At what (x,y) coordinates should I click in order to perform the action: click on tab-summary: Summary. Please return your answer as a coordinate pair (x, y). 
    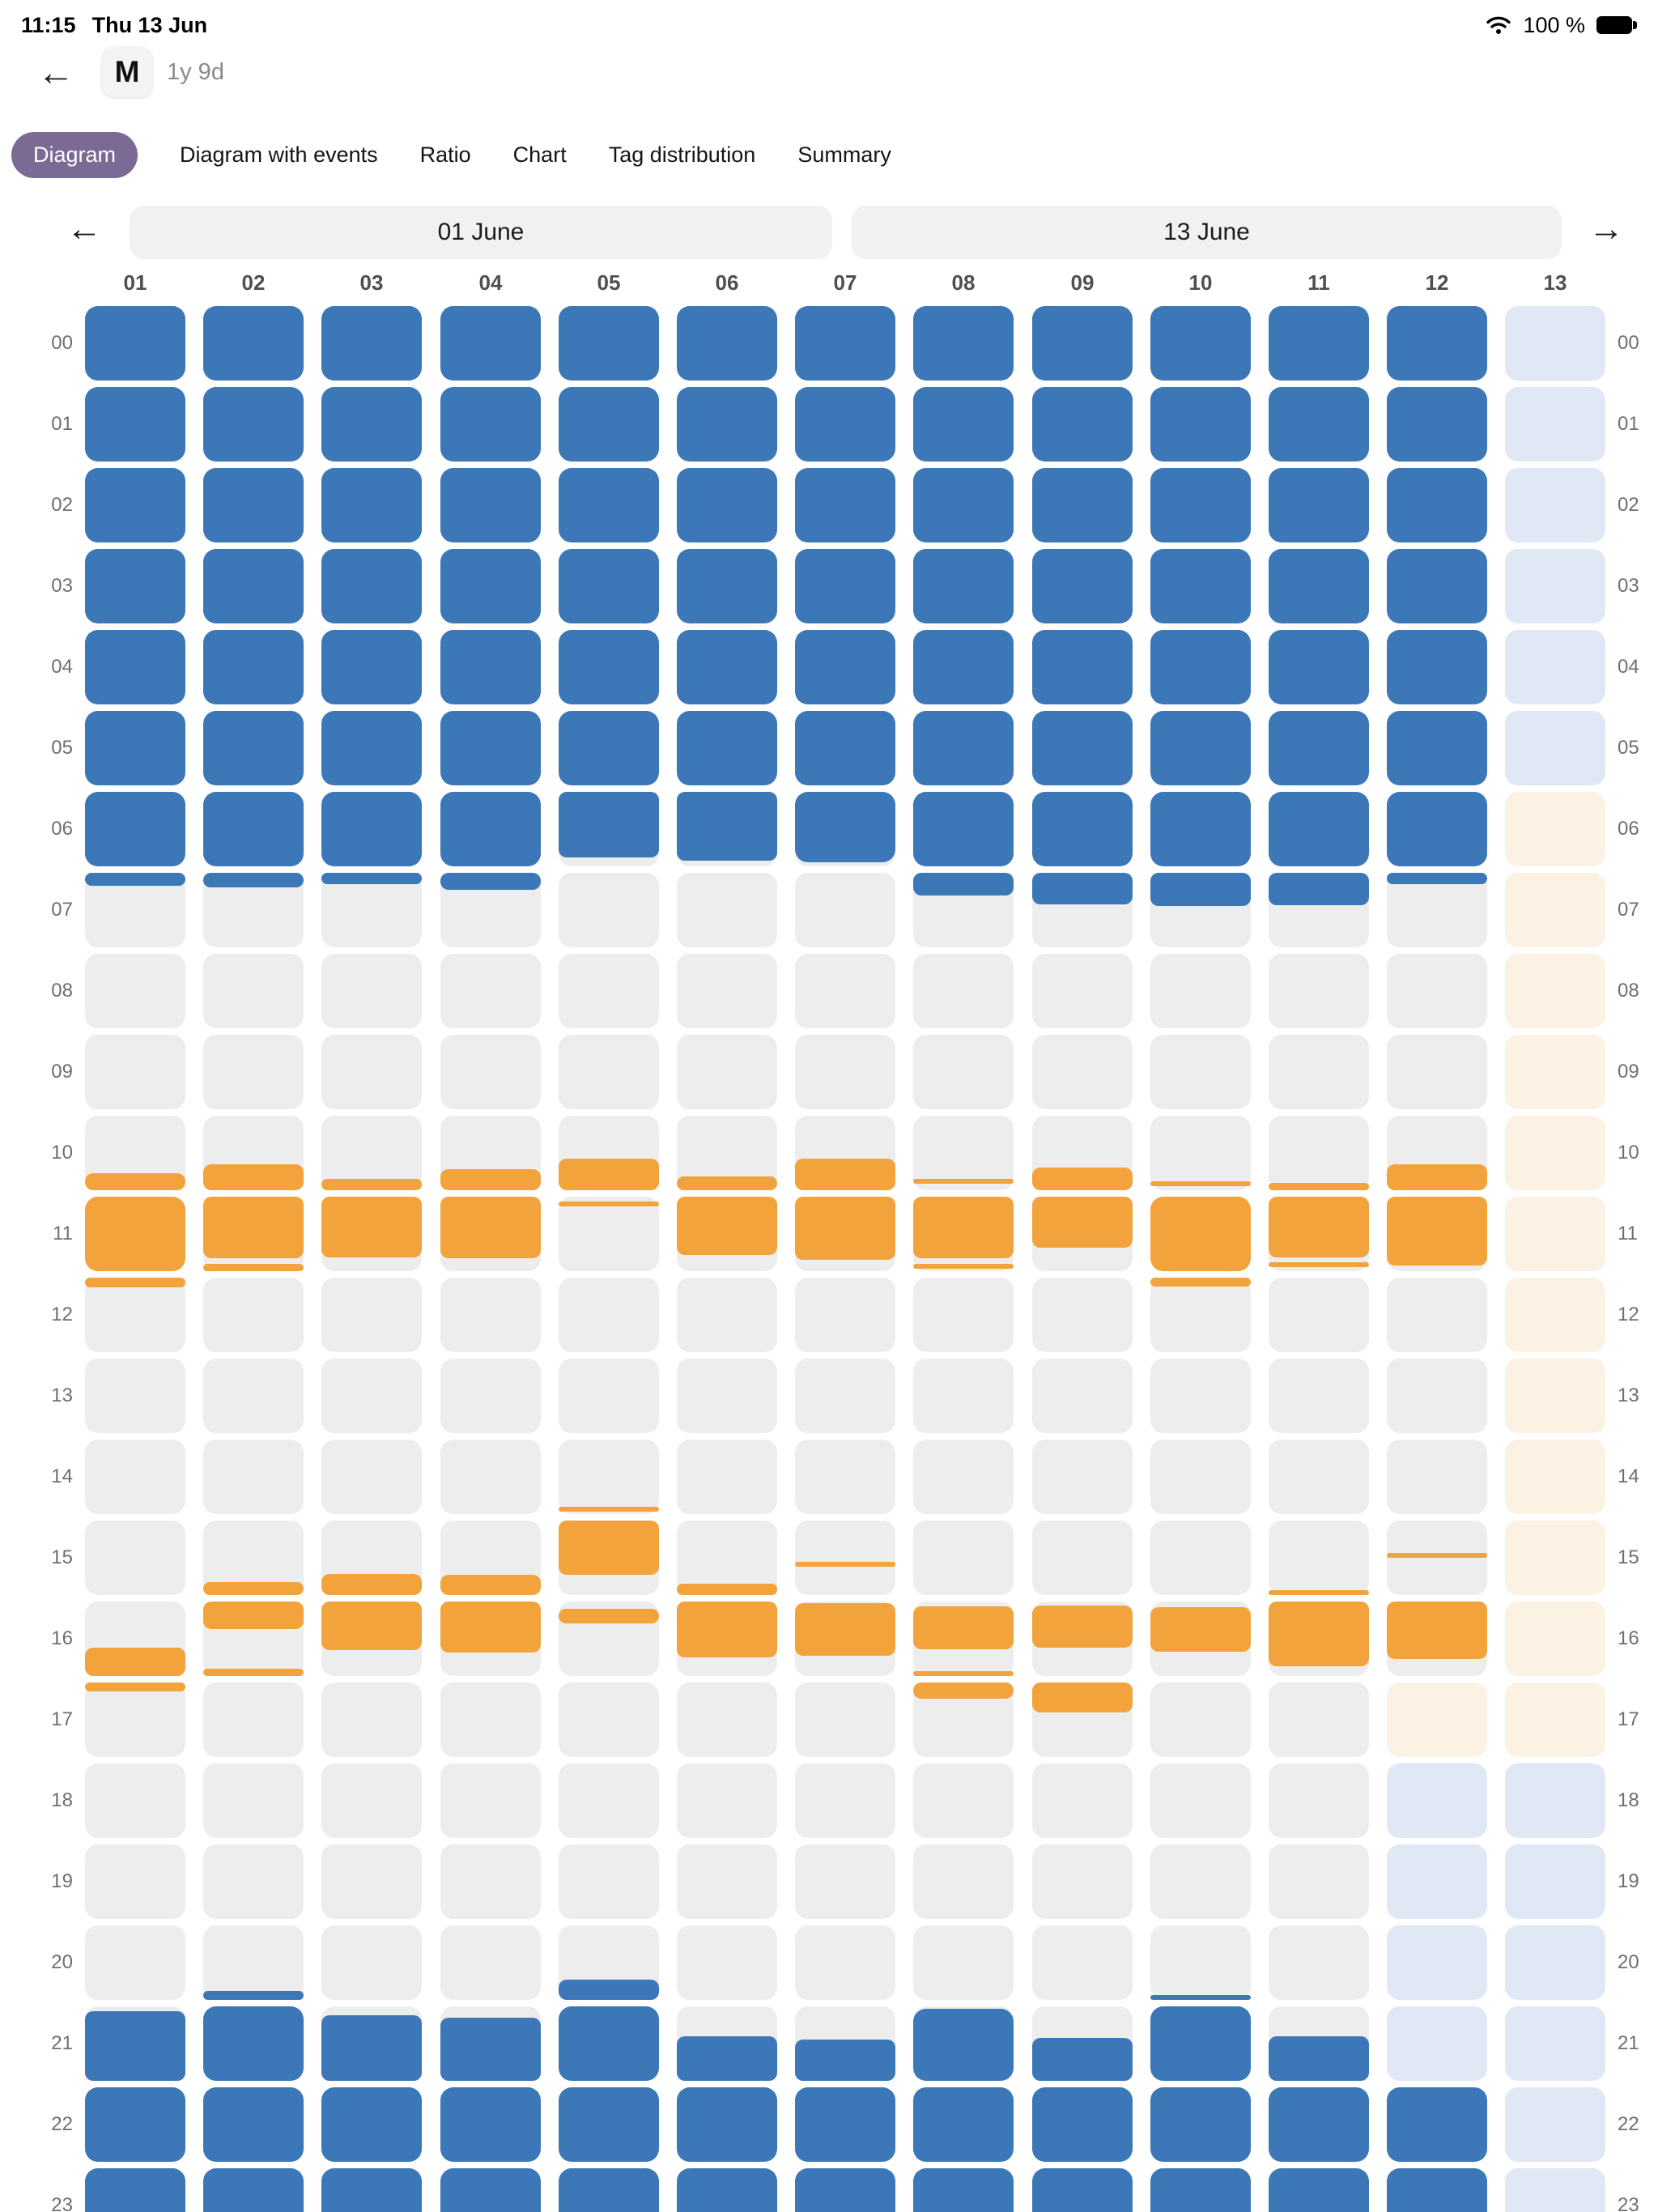
    Looking at the image, I should click on (844, 155).